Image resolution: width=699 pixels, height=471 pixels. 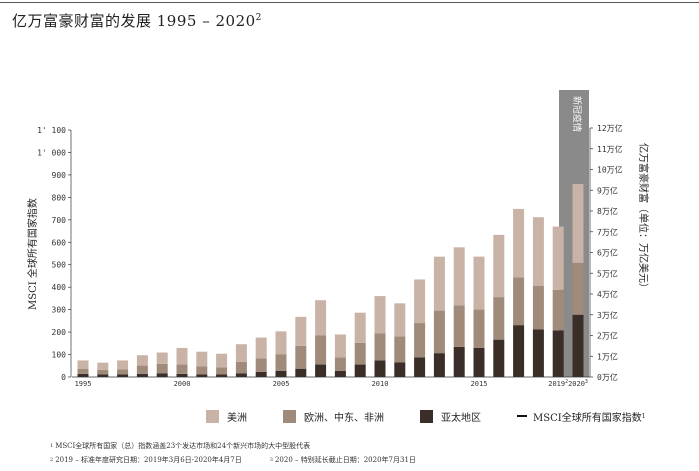 What do you see at coordinates (577, 114) in the screenshot?
I see `covid-label: 新冠疫情` at bounding box center [577, 114].